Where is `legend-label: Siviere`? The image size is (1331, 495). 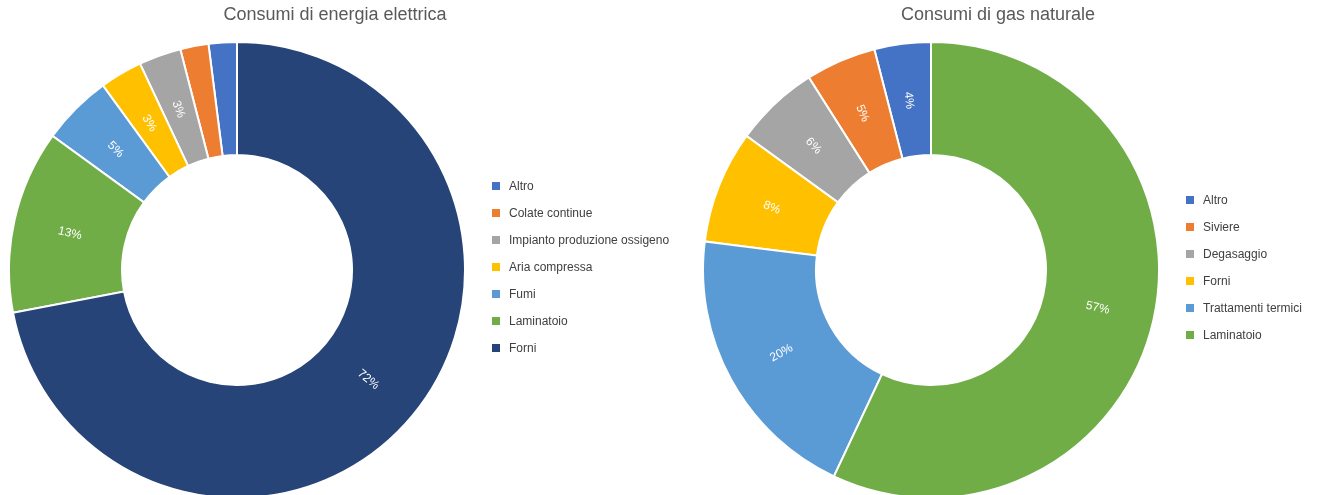
legend-label: Siviere is located at coordinates (1222, 227).